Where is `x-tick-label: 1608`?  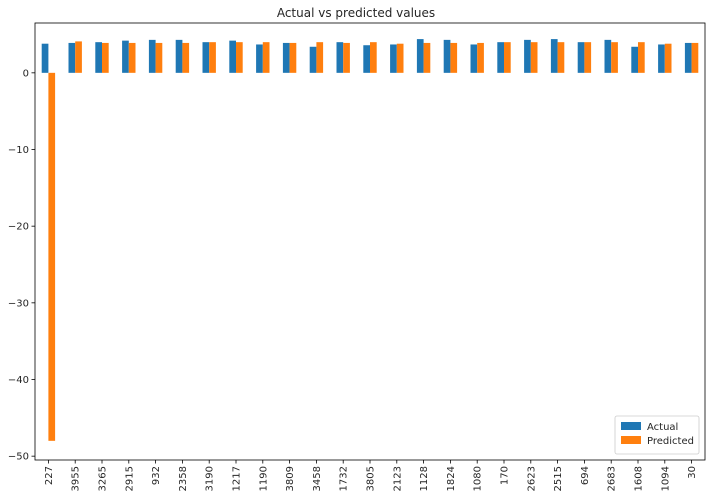 x-tick-label: 1608 is located at coordinates (639, 478).